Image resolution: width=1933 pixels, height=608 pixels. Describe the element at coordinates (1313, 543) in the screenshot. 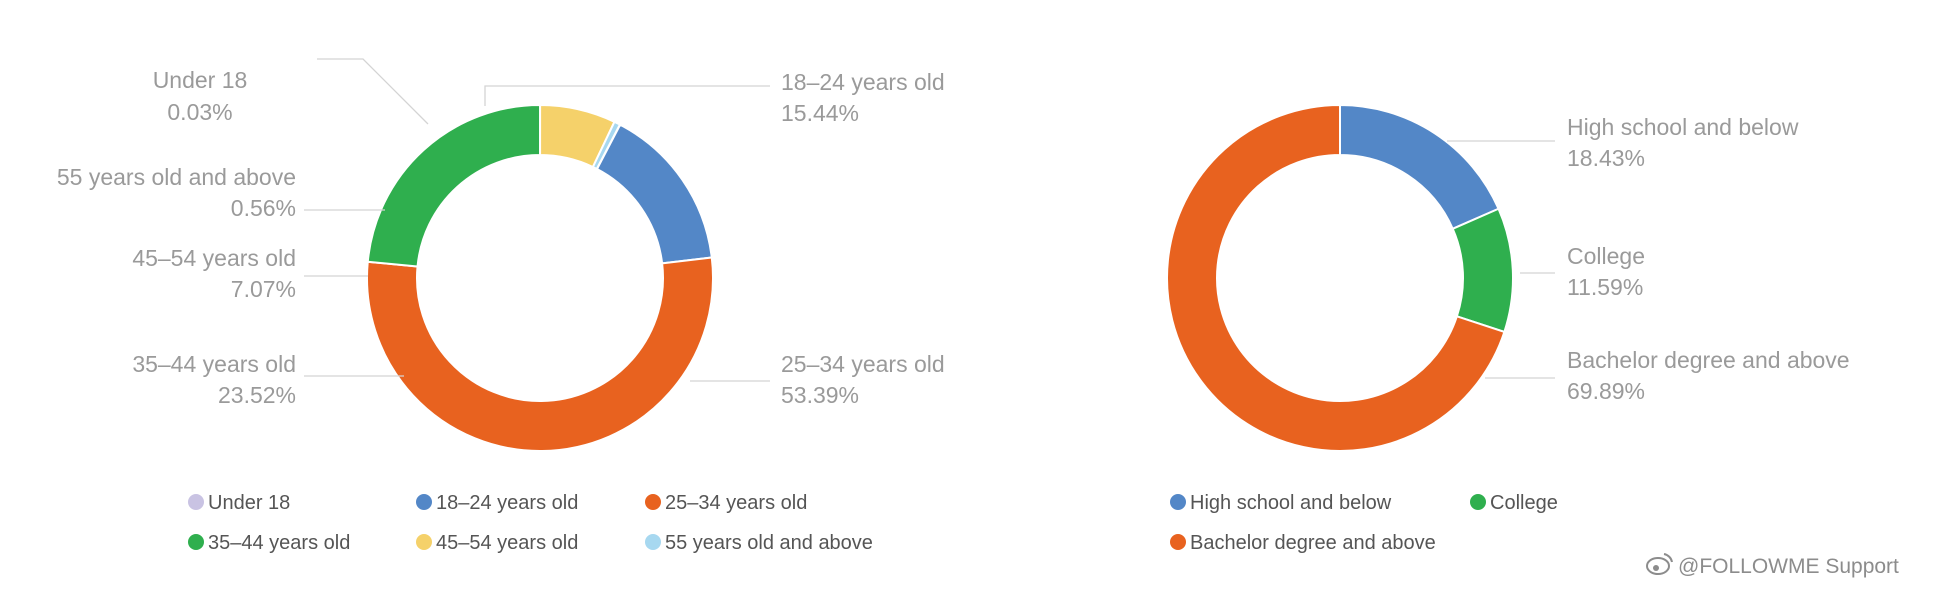

I see `legend-label: Bachelor degree and above` at that location.